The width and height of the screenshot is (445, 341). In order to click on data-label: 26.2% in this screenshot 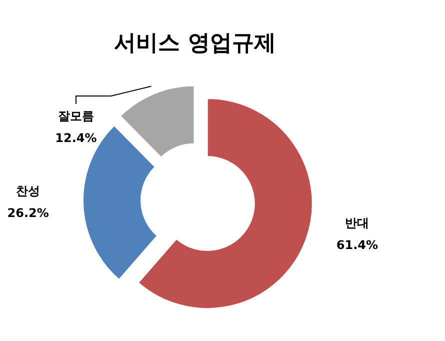, I will do `click(28, 213)`.